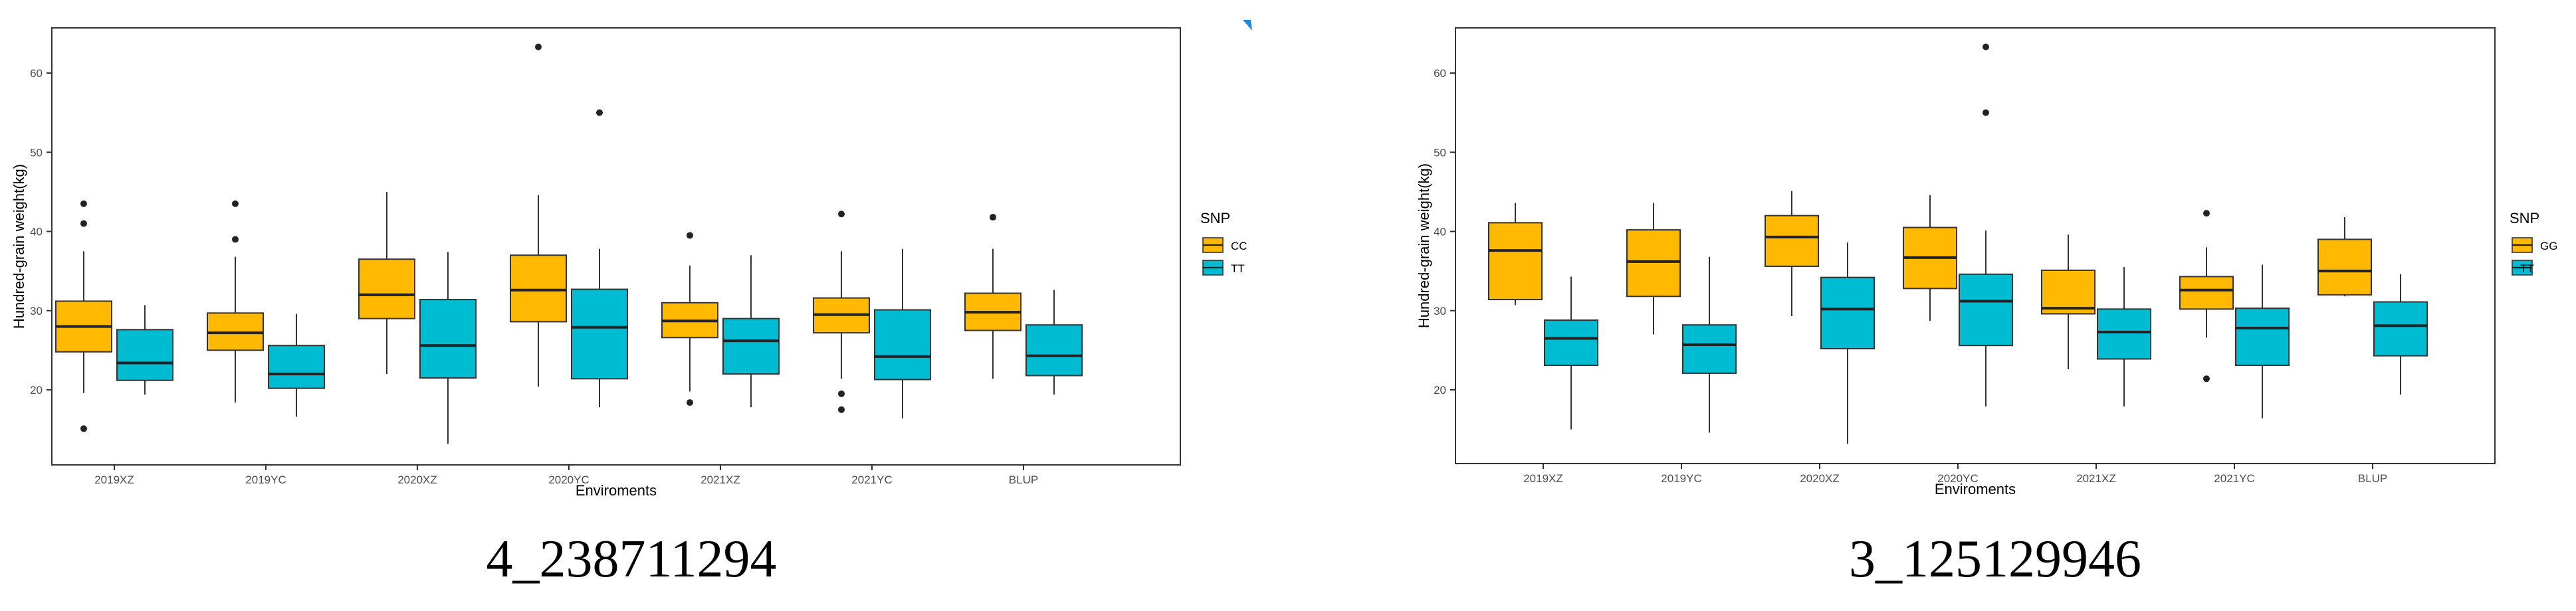  I want to click on chart-2-x-axis-title: Enviroments, so click(1975, 489).